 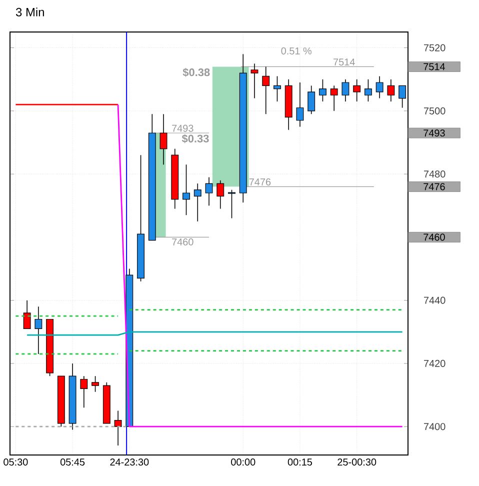 What do you see at coordinates (30, 12) in the screenshot?
I see `chart-title: 3 Min` at bounding box center [30, 12].